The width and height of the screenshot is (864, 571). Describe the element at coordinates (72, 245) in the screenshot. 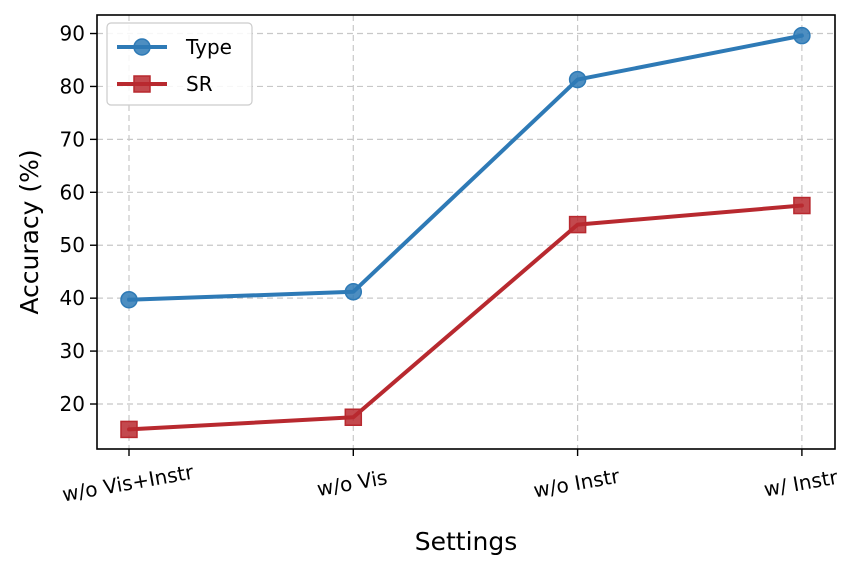

I see `y-tick-label: 50` at that location.